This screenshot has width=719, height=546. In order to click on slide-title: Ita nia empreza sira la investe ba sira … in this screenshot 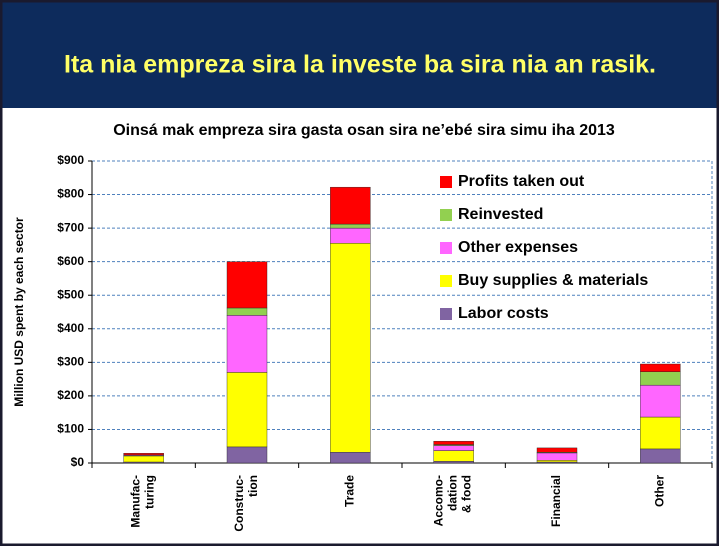, I will do `click(360, 65)`.